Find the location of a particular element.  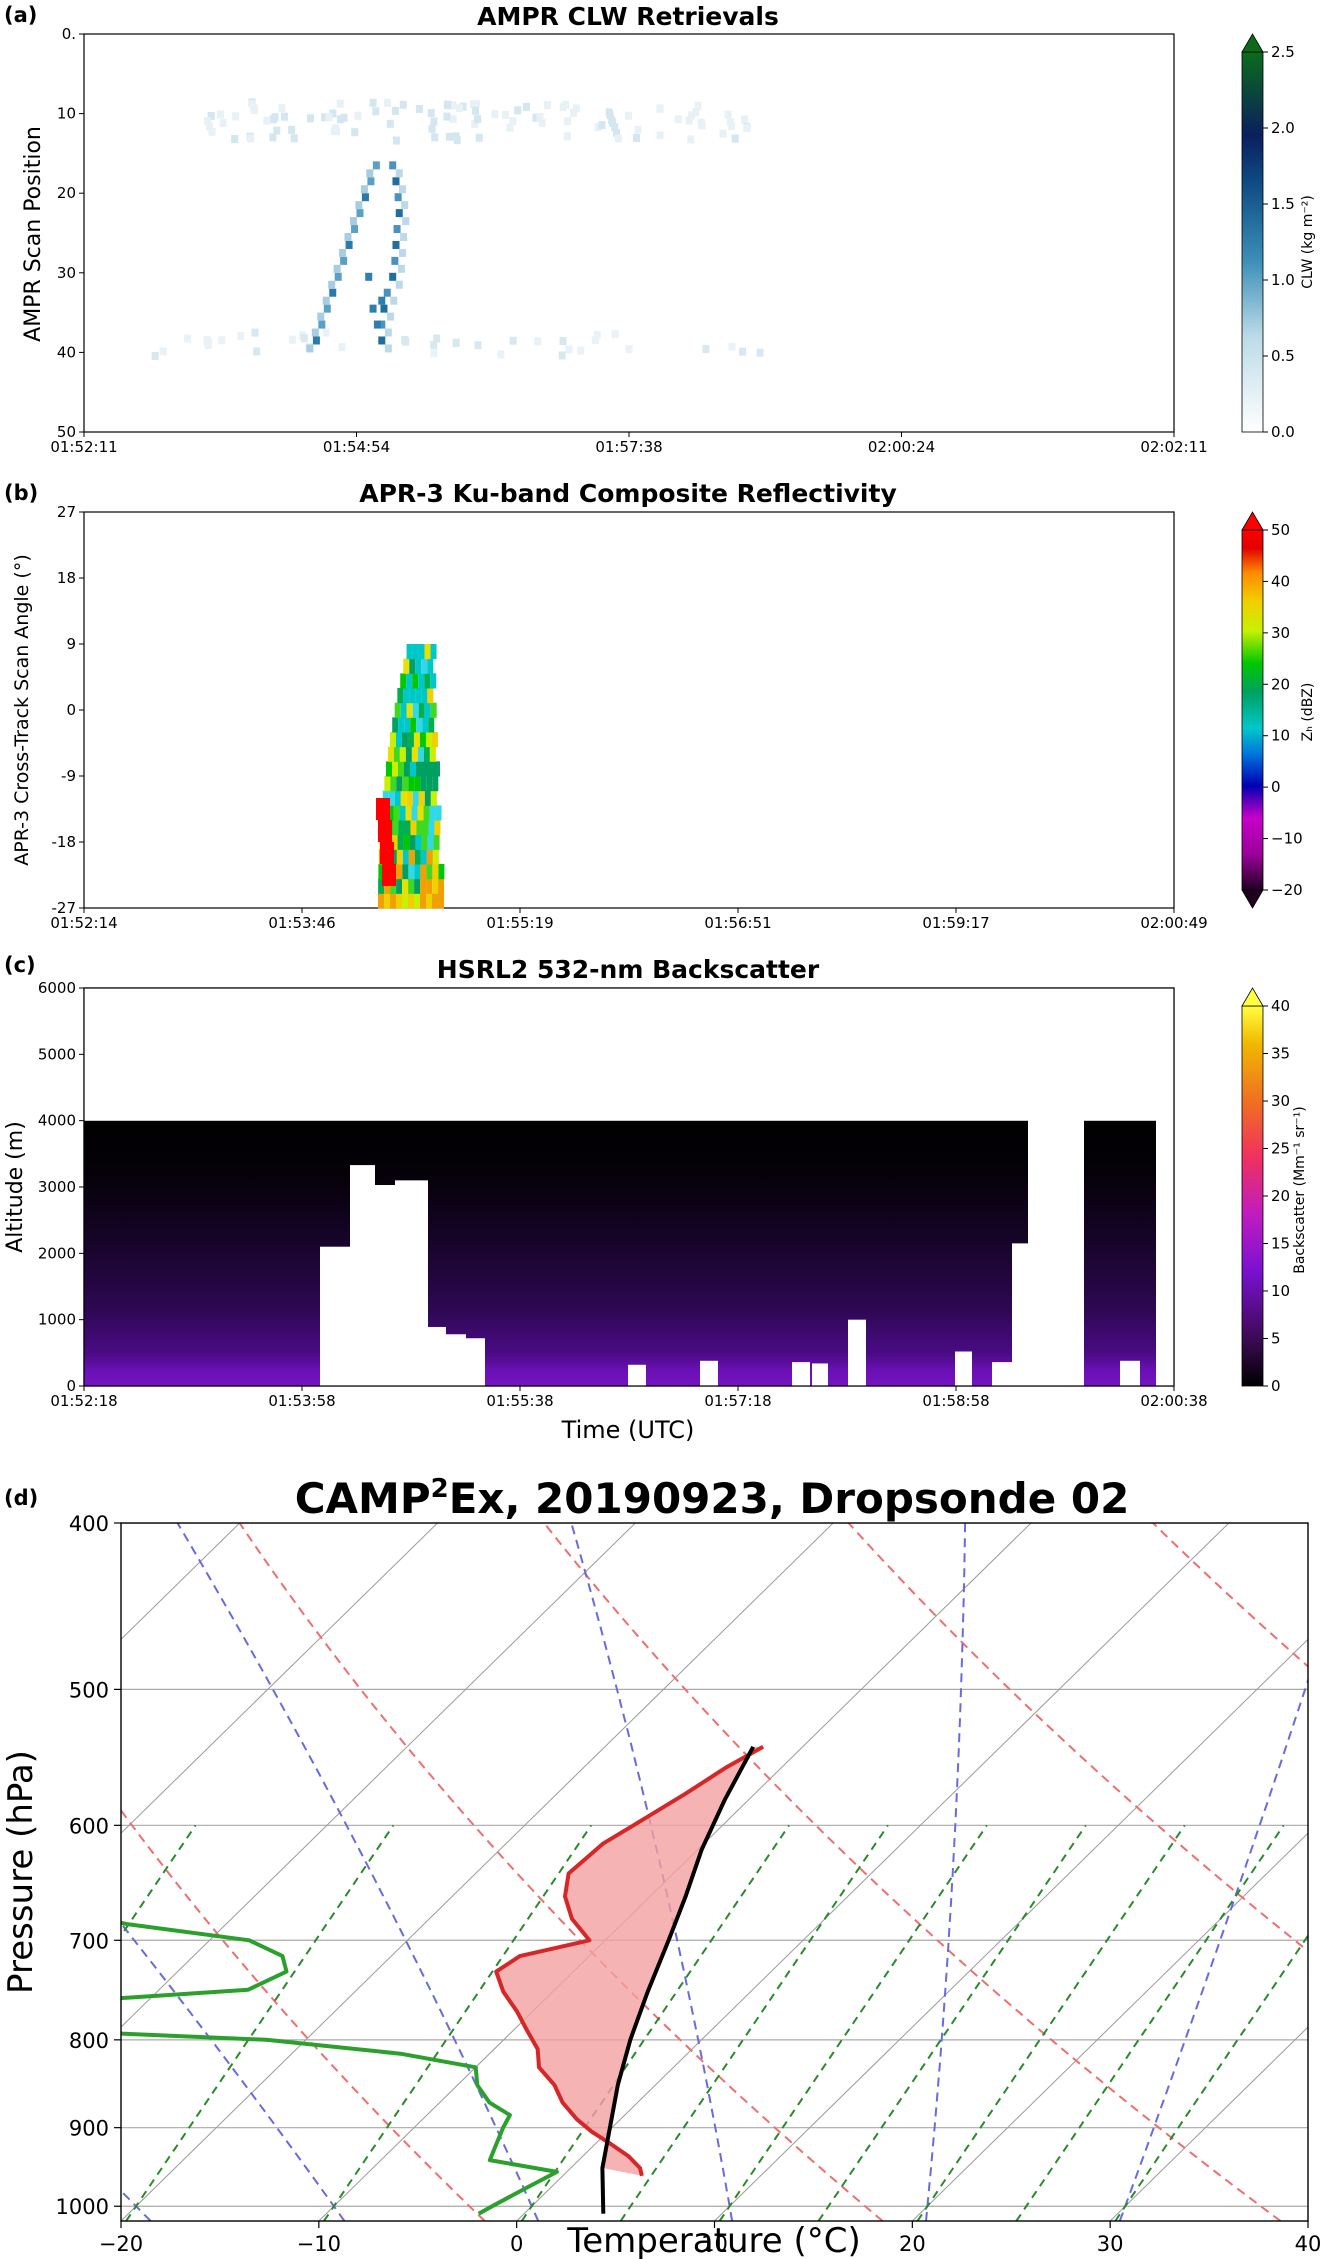

panel-c-x-tick-label: 01:55:38 is located at coordinates (519, 1401).